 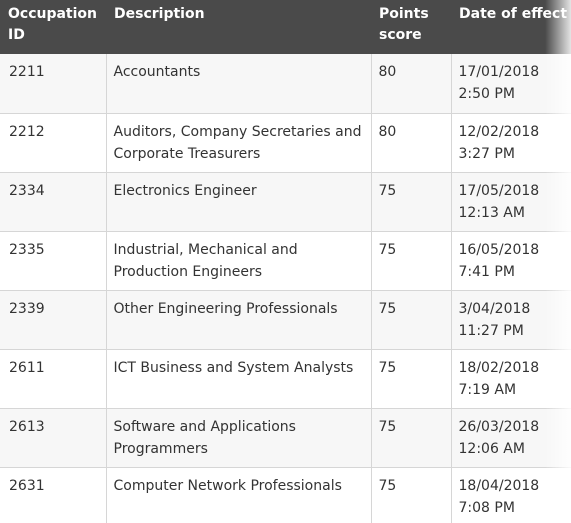 What do you see at coordinates (510, 495) in the screenshot?
I see `cell-date-of-effect: 18/04/2018 7:08 PM` at bounding box center [510, 495].